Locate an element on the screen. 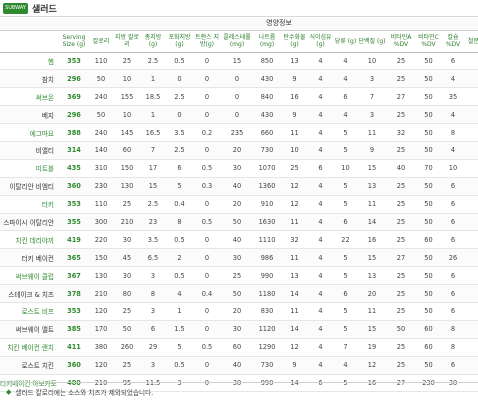 This screenshot has height=400, width=478. table-cell: 19 is located at coordinates (372, 347).